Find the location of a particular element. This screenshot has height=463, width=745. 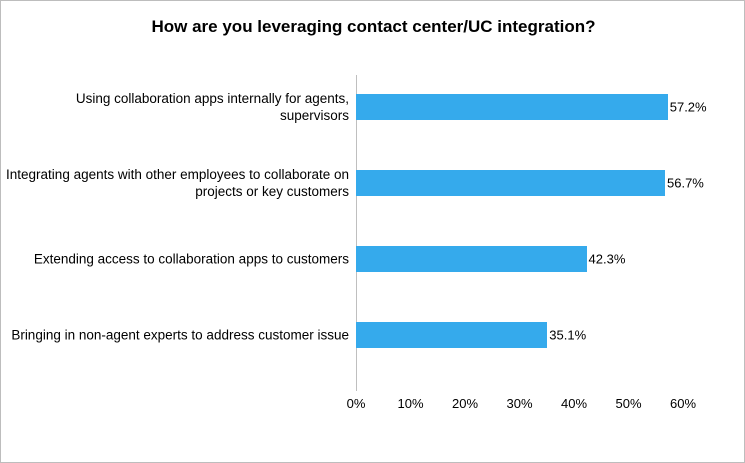

axis-line is located at coordinates (356, 233).